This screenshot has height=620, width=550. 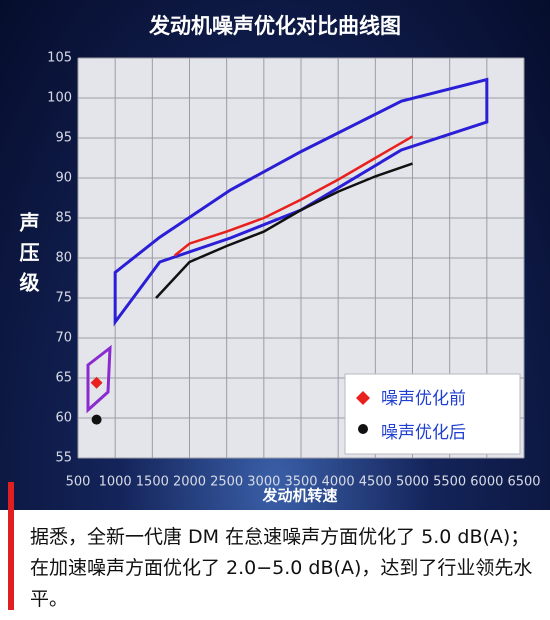 What do you see at coordinates (263, 482) in the screenshot?
I see `x-tick-label: 3000` at bounding box center [263, 482].